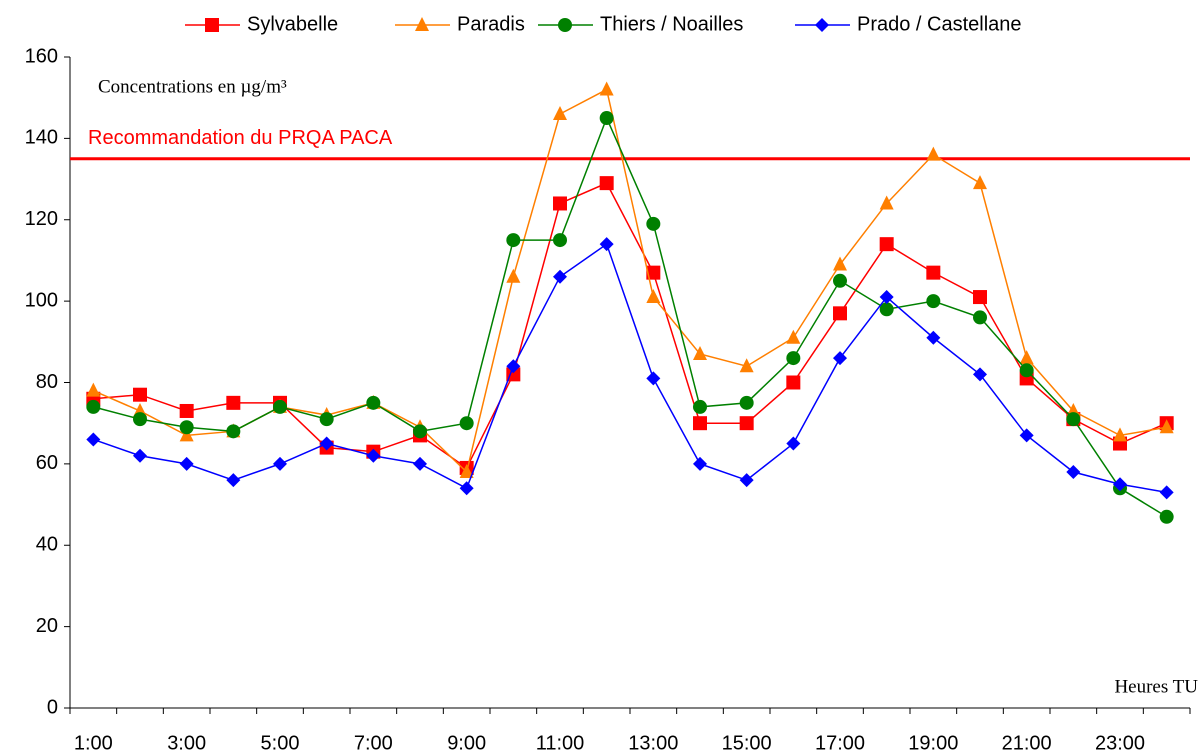  What do you see at coordinates (1120, 743) in the screenshot?
I see `x-tick-label: 23:00` at bounding box center [1120, 743].